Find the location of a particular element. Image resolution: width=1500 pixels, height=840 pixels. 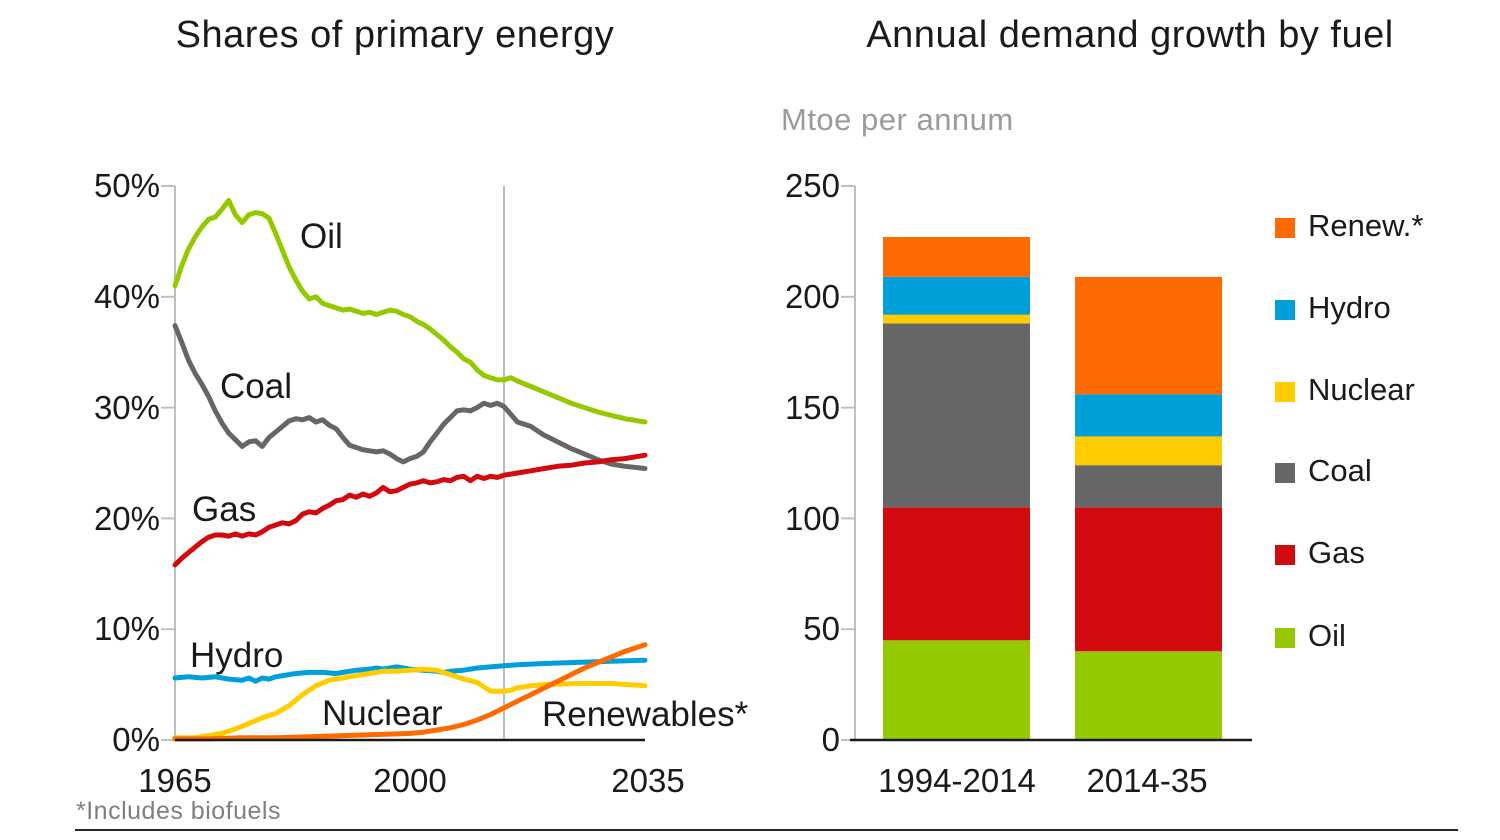

unit-label: Mtoe per annum is located at coordinates (897, 119).